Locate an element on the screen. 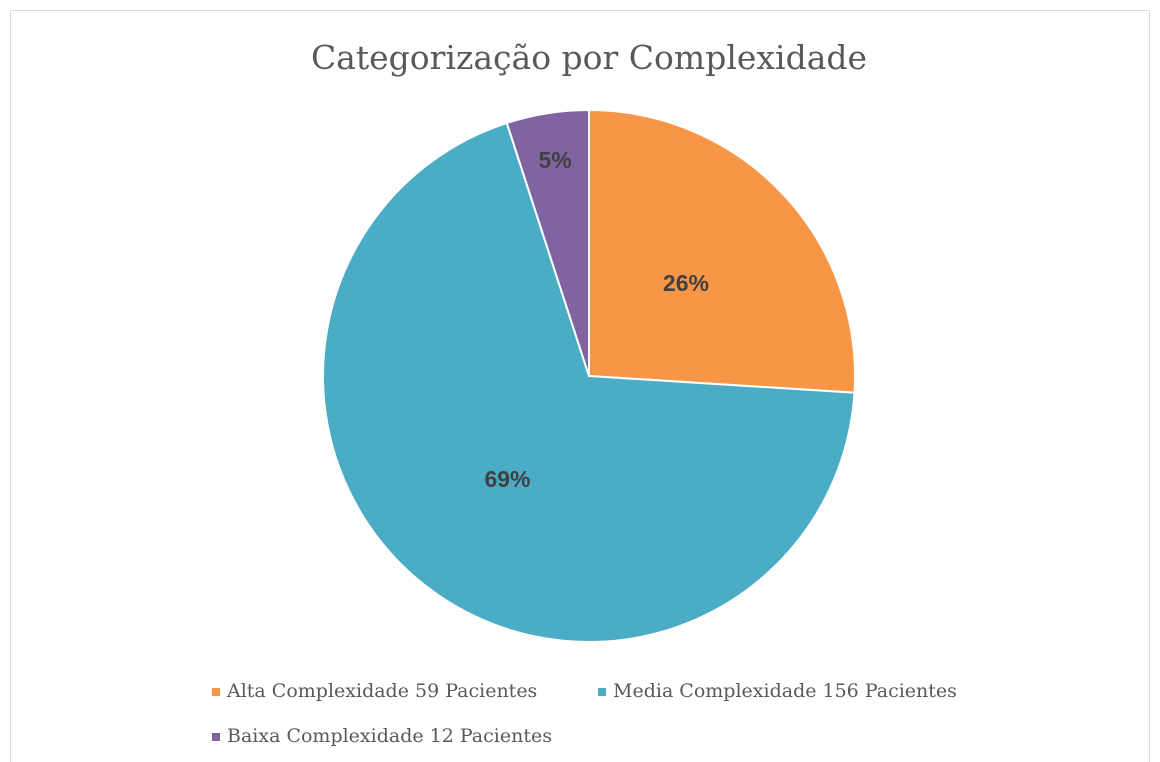  legend-label: Baixa Complexidade 12 Pacientes is located at coordinates (389, 736).